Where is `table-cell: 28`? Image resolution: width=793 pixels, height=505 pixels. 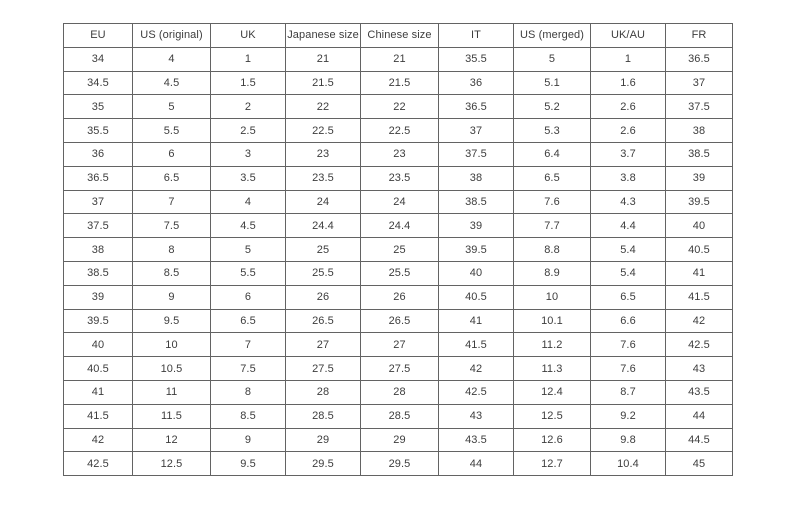
table-cell: 28 is located at coordinates (399, 392).